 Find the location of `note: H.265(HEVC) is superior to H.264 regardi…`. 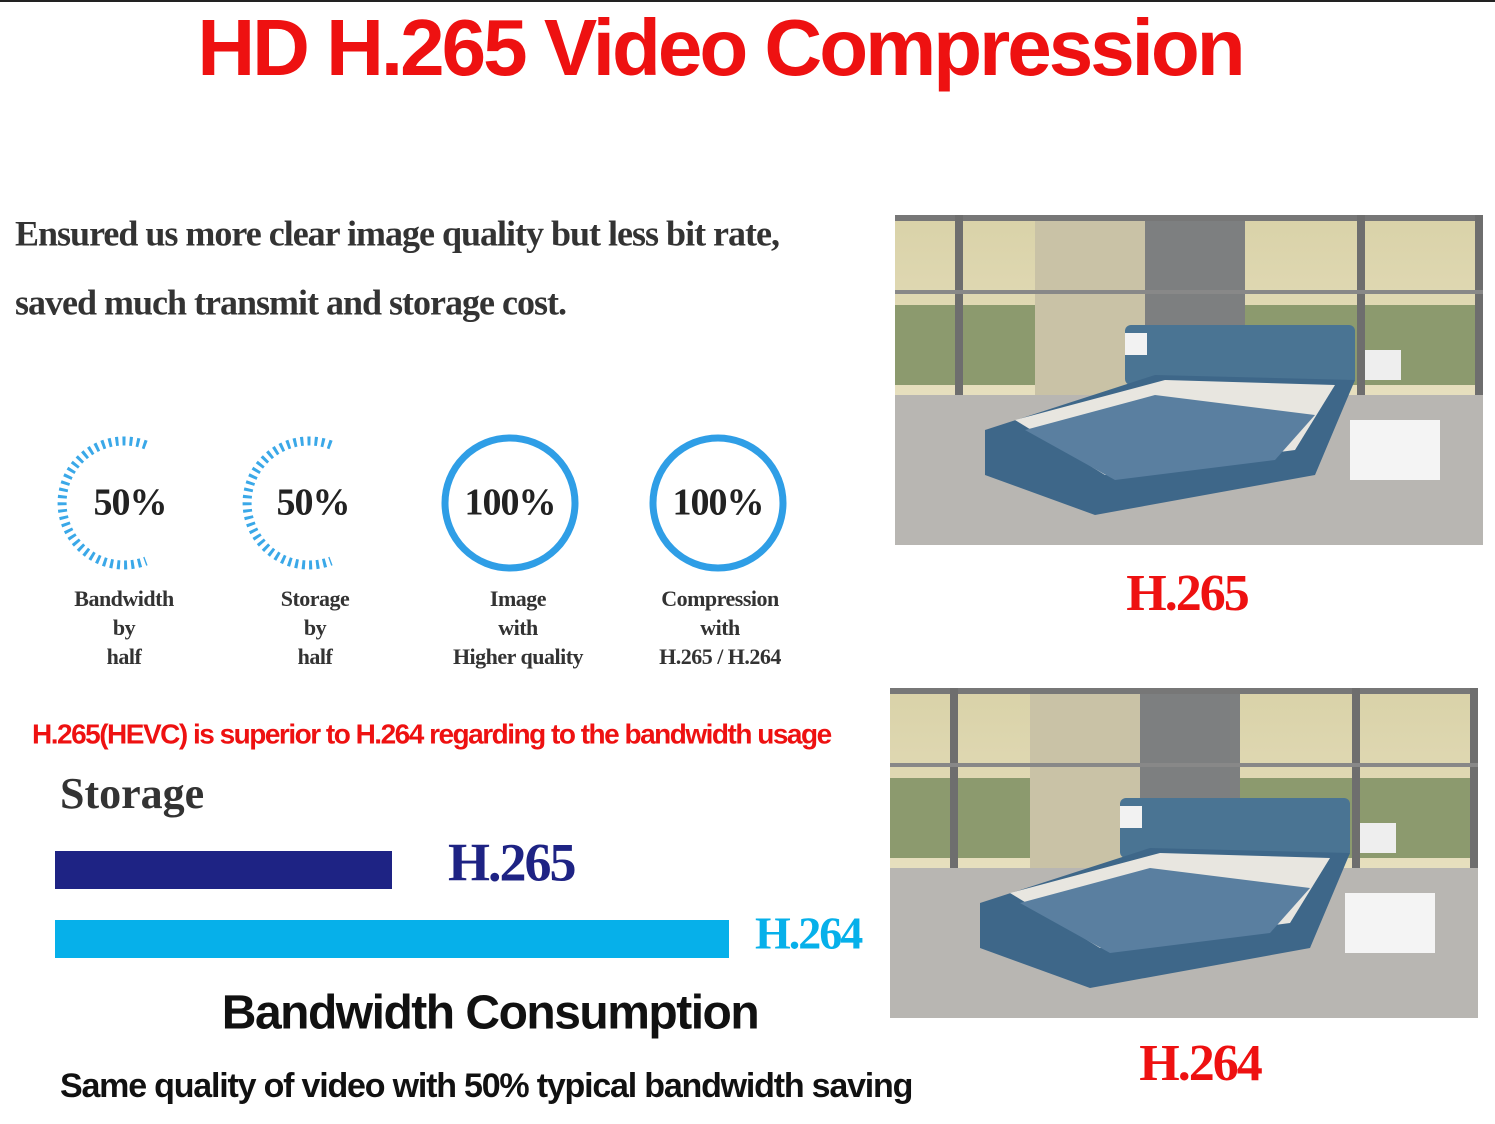

note: H.265(HEVC) is superior to H.264 regardi… is located at coordinates (432, 733).